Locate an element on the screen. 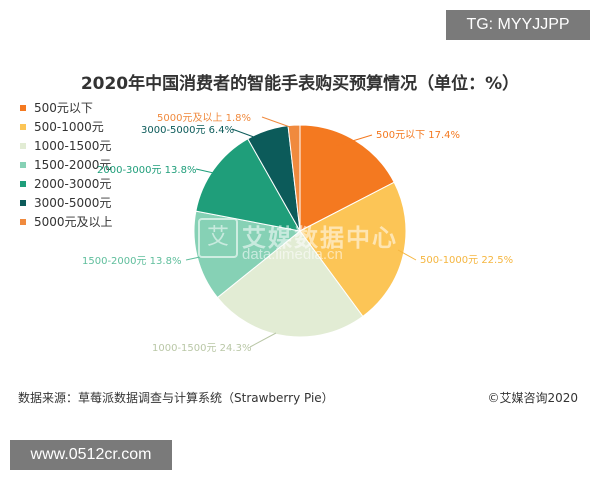 The width and height of the screenshot is (600, 480). legend-label: 500元以下 is located at coordinates (63, 108).